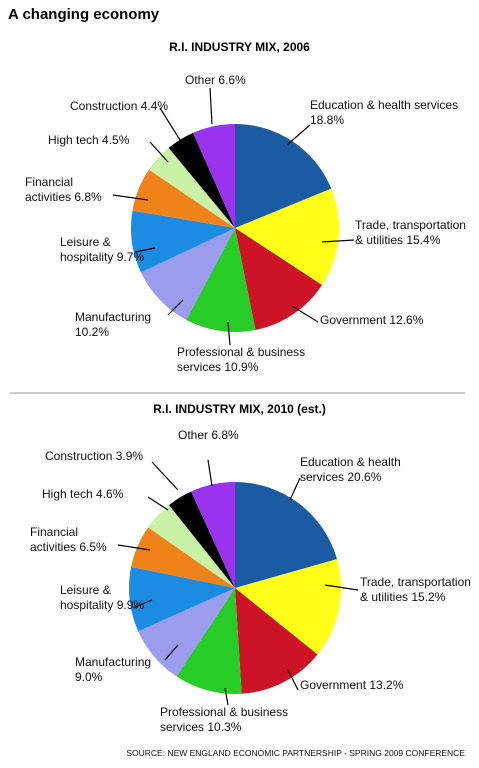 Image resolution: width=479 pixels, height=768 pixels. I want to click on slice-label: Leisure & hospitality 9.7%, so click(110, 250).